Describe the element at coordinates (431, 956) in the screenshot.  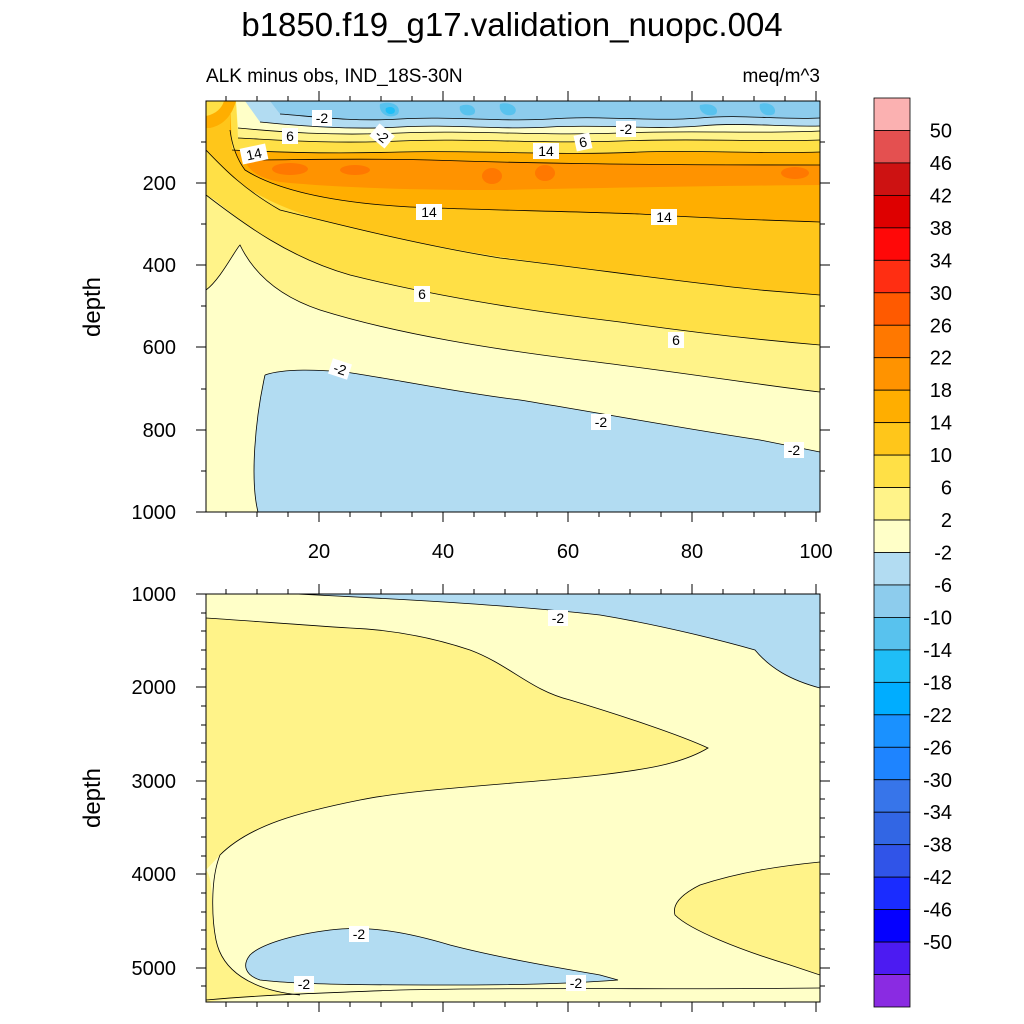
I see `bottom-fill-m6-deep` at that location.